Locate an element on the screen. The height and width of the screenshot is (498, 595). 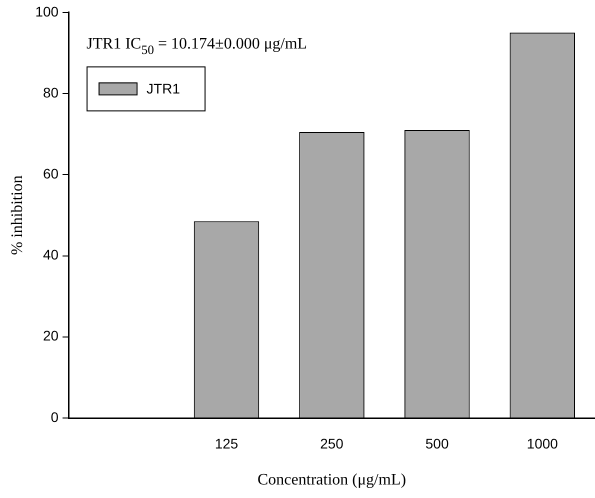
x-tick-label: 125 is located at coordinates (226, 443).